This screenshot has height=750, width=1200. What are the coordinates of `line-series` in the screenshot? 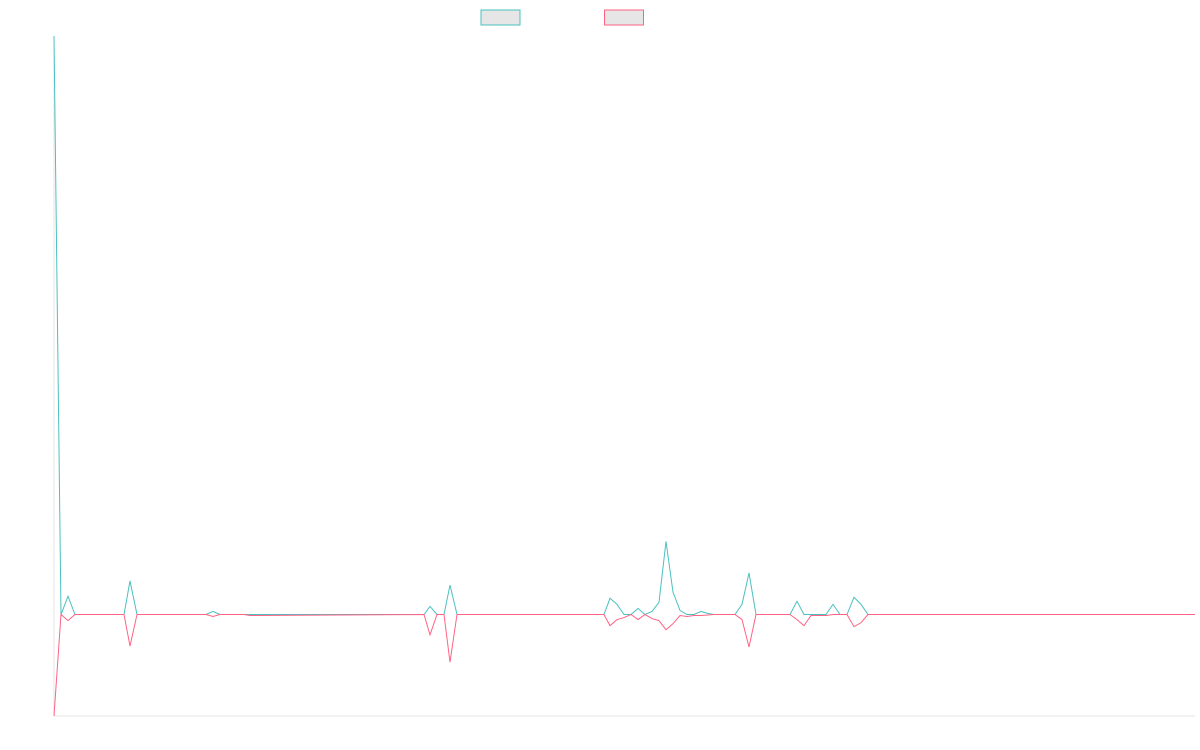 It's located at (624, 665).